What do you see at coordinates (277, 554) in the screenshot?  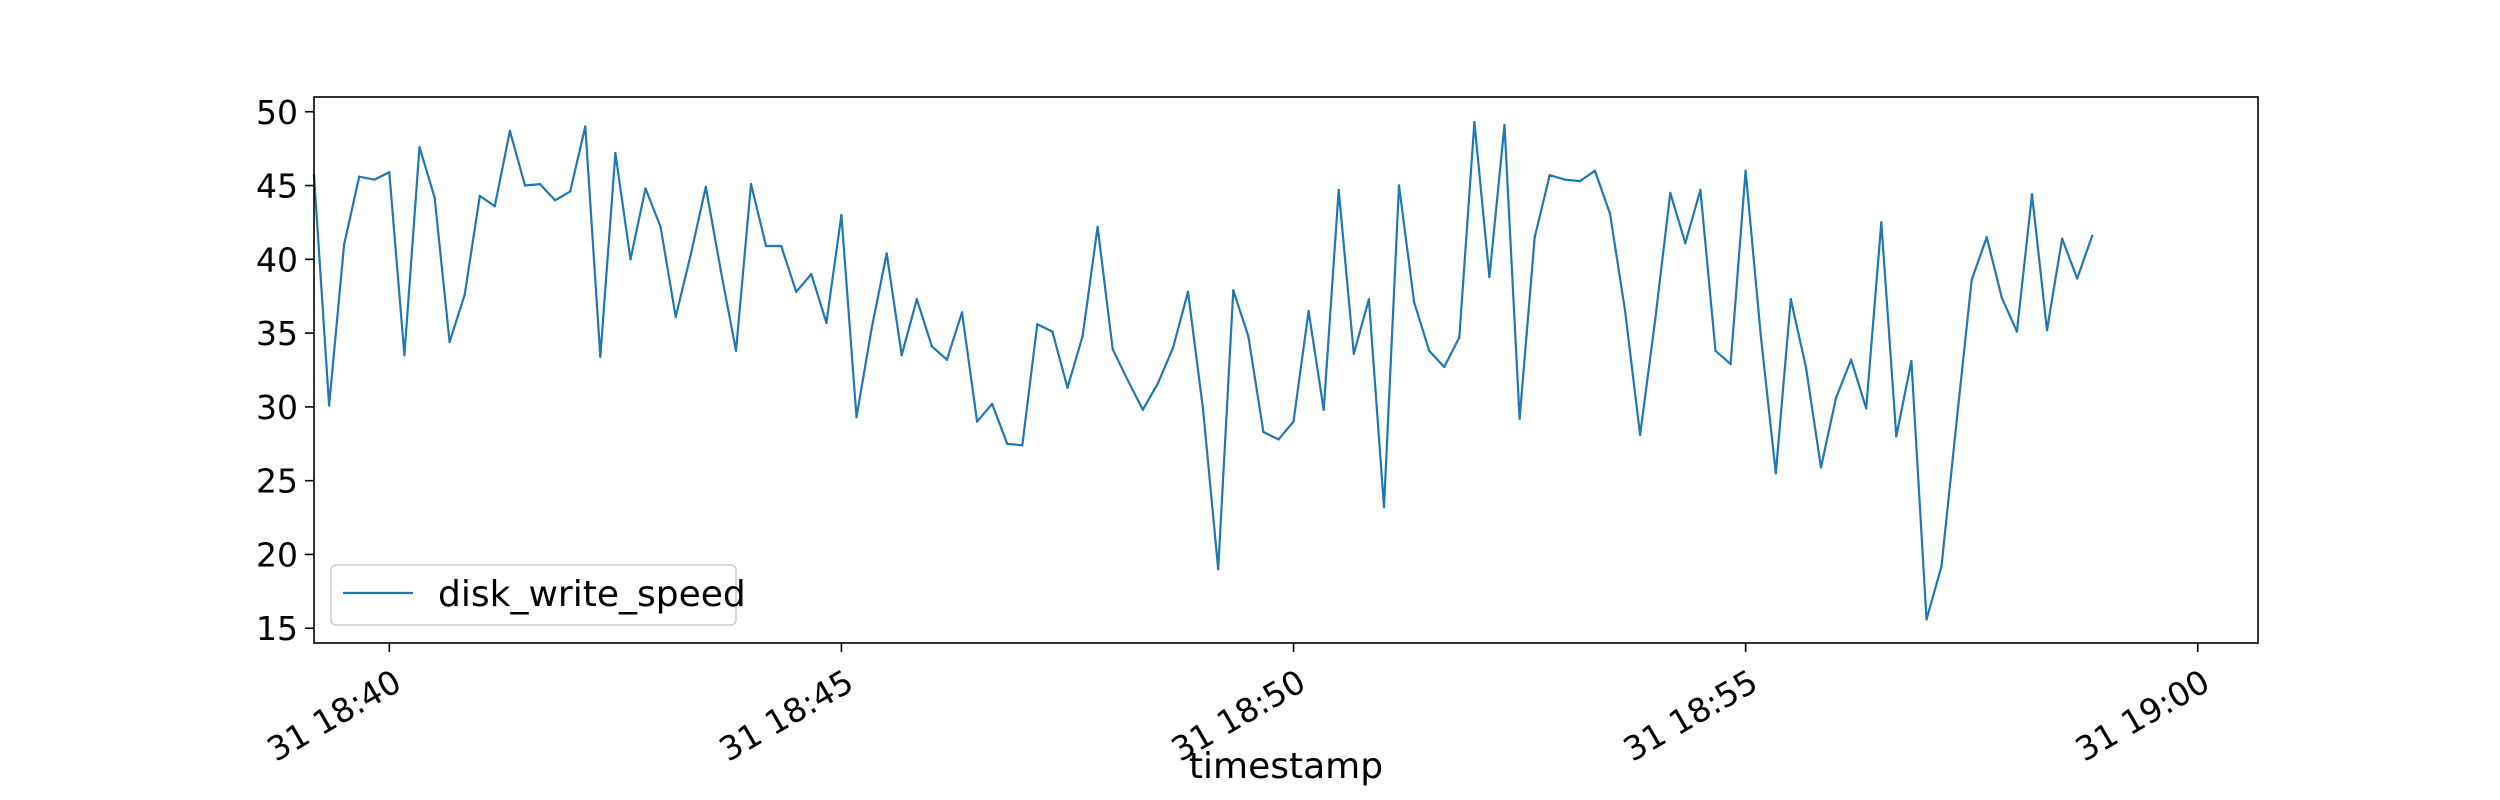 I see `y-tick-label: 20` at bounding box center [277, 554].